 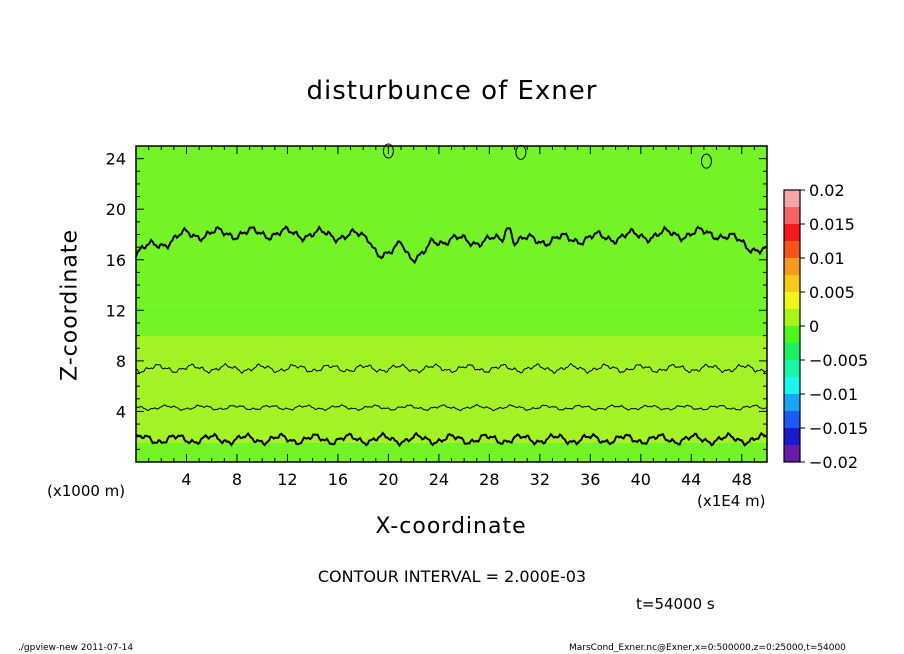 What do you see at coordinates (451, 368) in the screenshot?
I see `contour-line-c3` at bounding box center [451, 368].